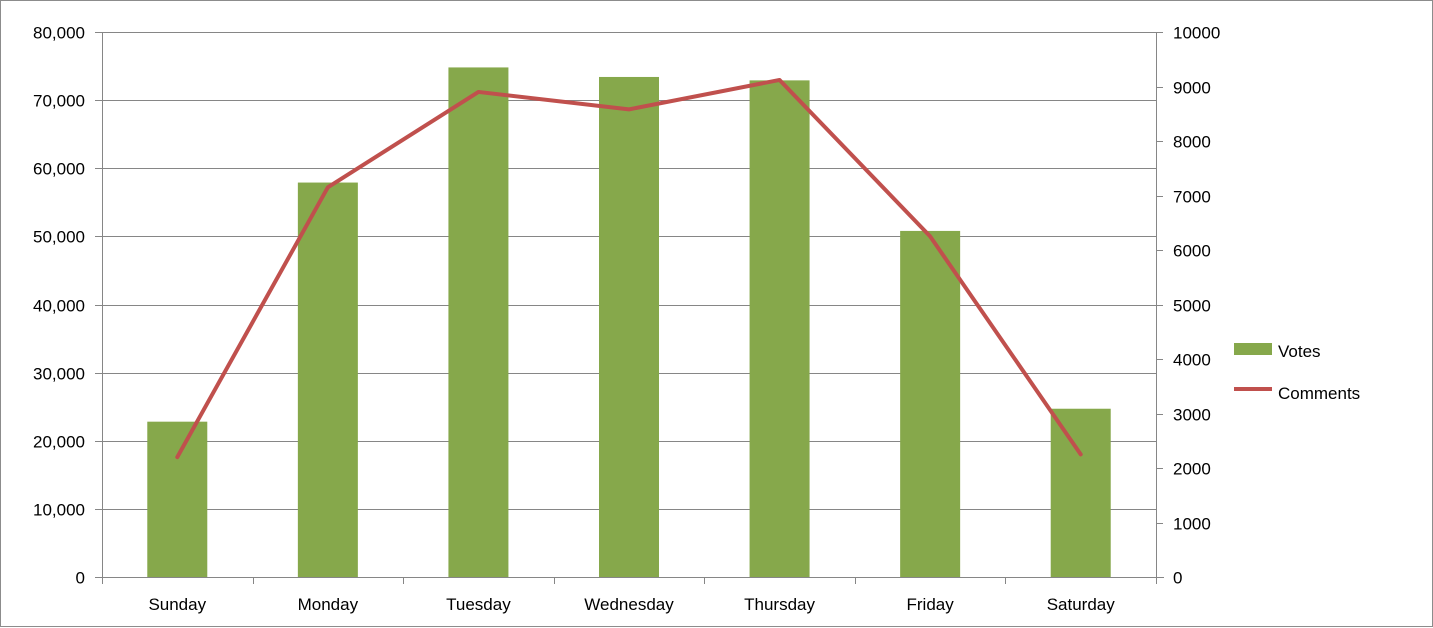  Describe the element at coordinates (59, 33) in the screenshot. I see `left-tick-label: 80,000` at that location.